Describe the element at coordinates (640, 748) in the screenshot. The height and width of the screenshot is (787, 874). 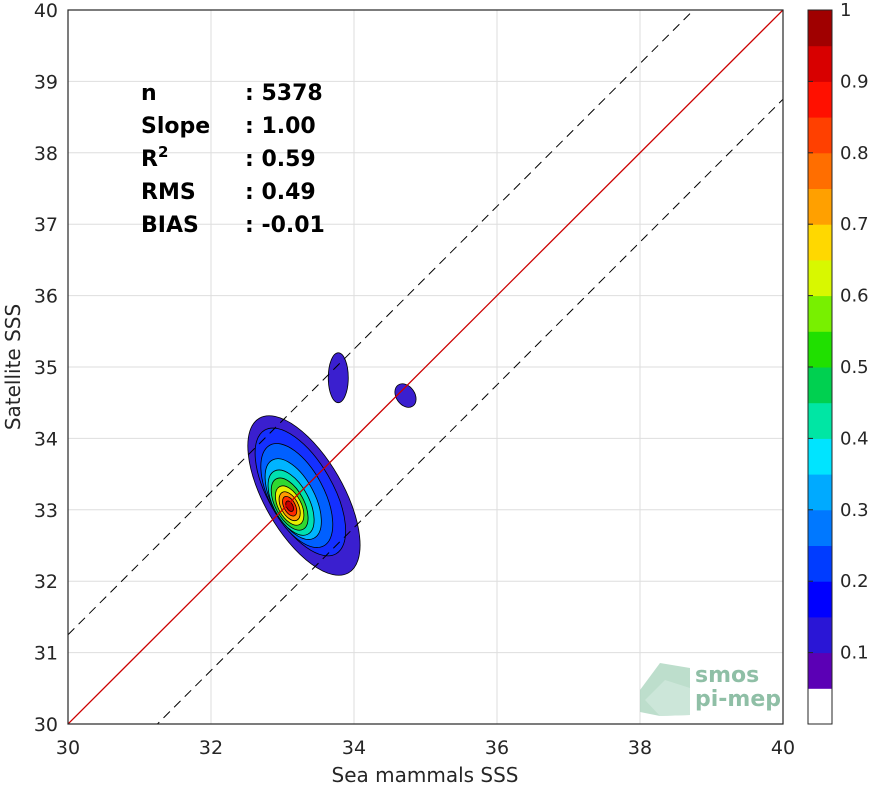
I see `x-tick-label-4: 38` at that location.